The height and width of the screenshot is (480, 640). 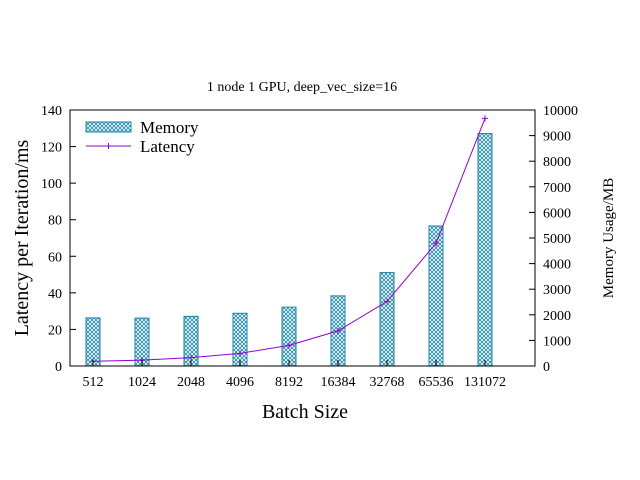 What do you see at coordinates (609, 238) in the screenshot?
I see `right-axis-label: Memory Usage/MB` at bounding box center [609, 238].